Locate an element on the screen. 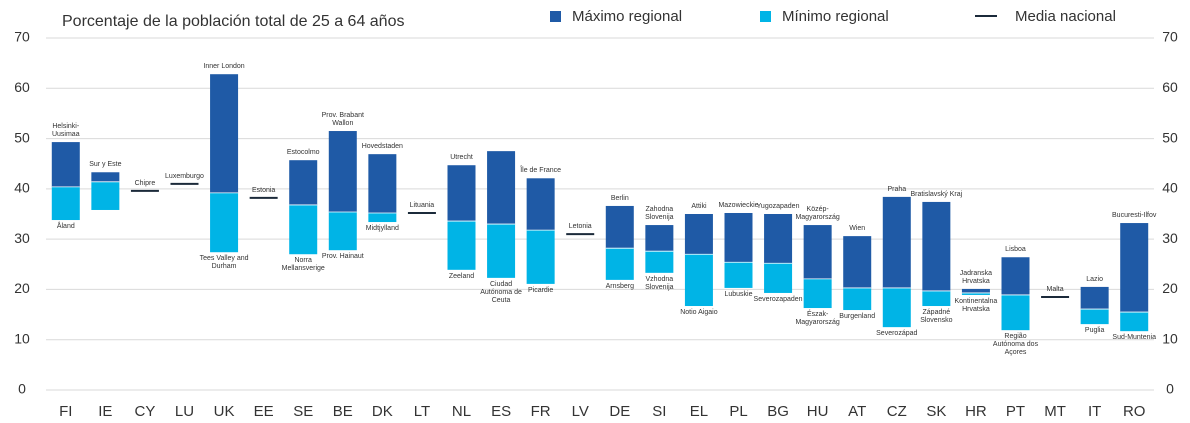  x-tick-label: ES is located at coordinates (501, 411).